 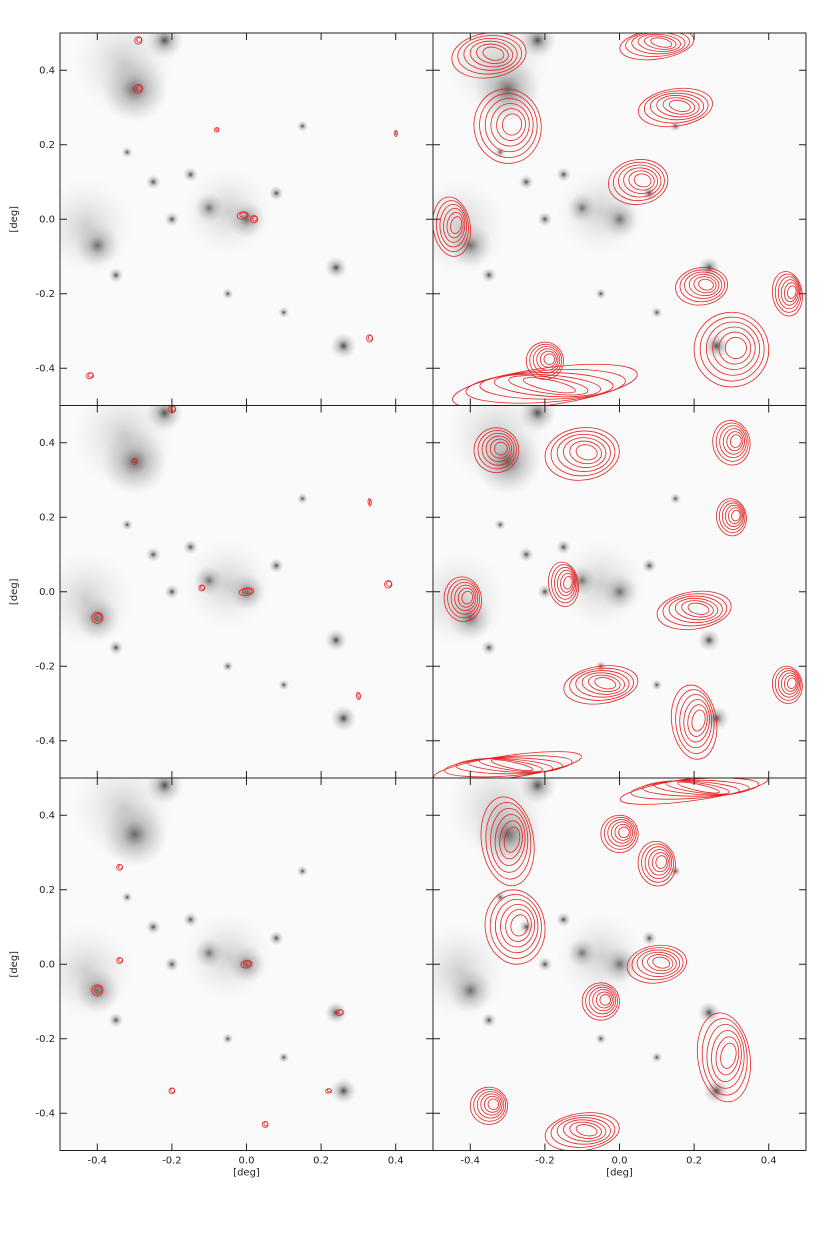 I want to click on y-axis-label: [deg], so click(x=14, y=964).